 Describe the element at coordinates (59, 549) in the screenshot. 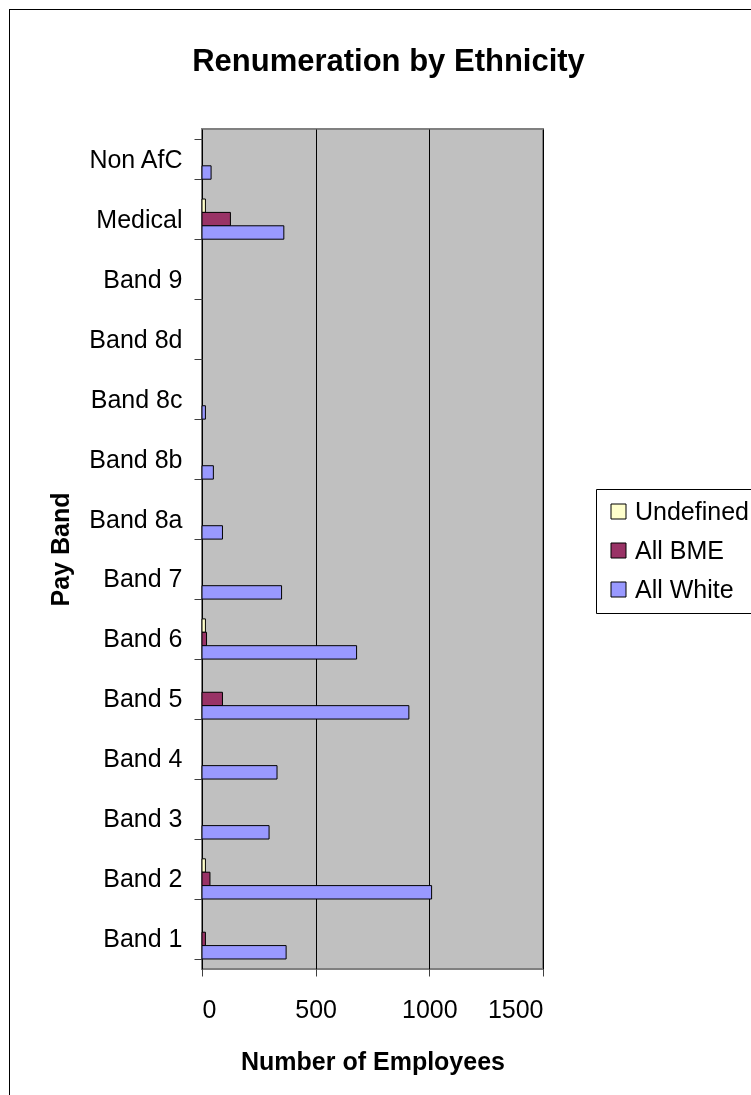

I see `y-axis-title: Pay Band` at that location.